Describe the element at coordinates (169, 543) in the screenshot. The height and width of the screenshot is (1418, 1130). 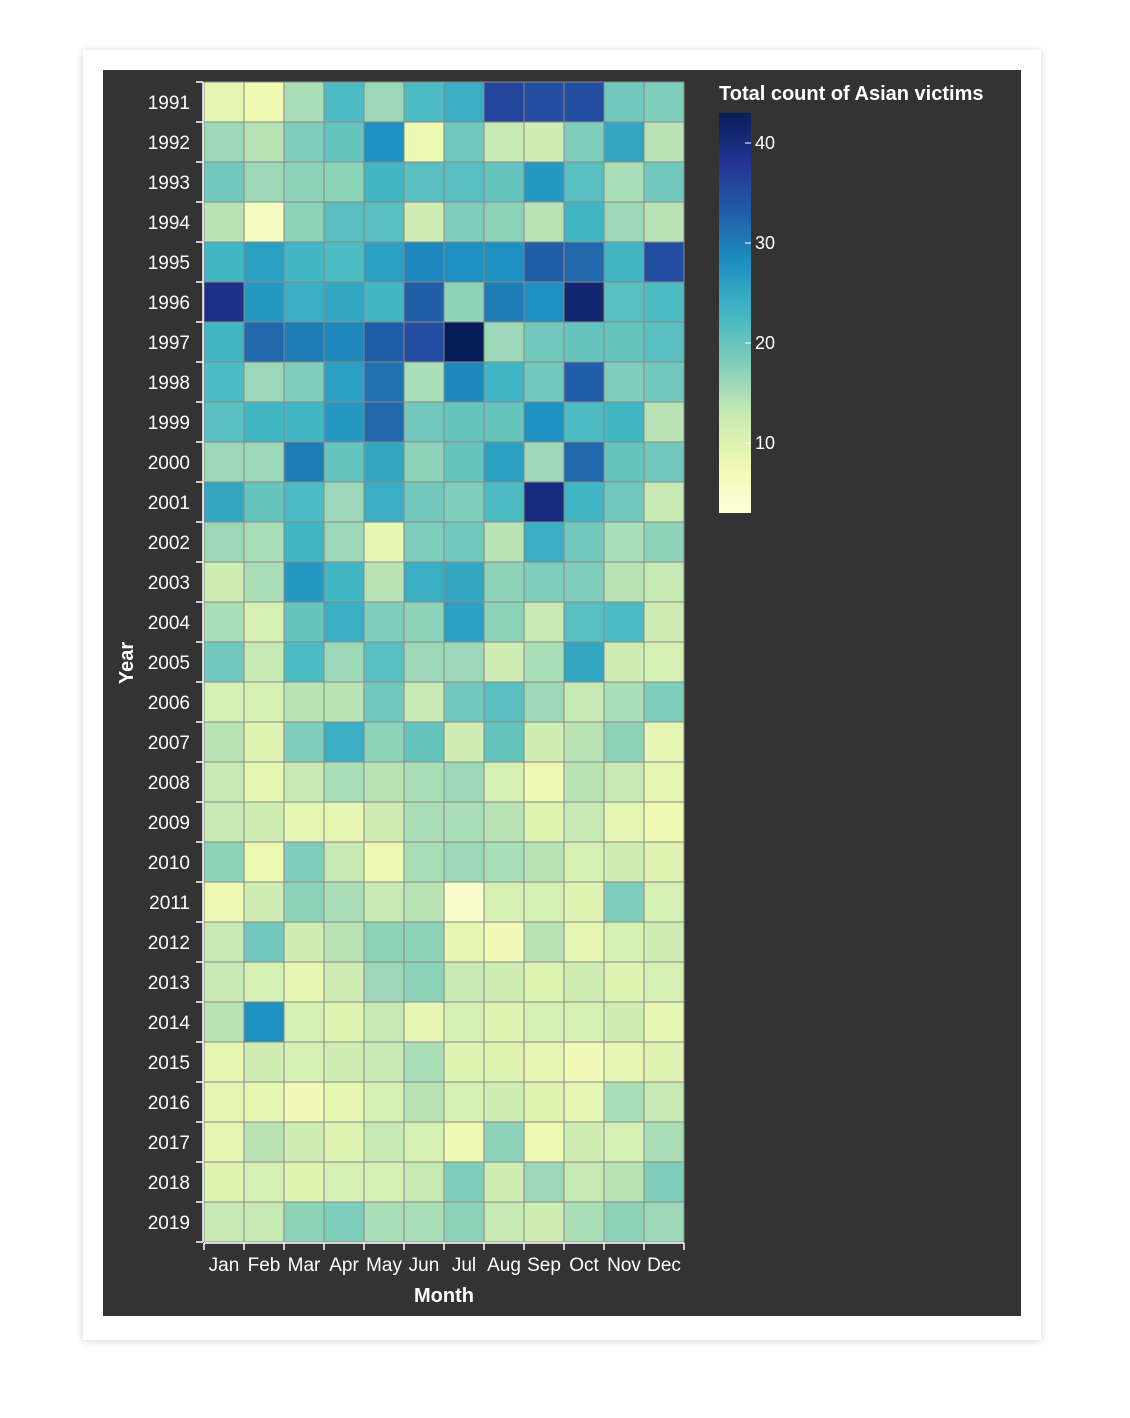
I see `y-tick-label: 2002` at that location.